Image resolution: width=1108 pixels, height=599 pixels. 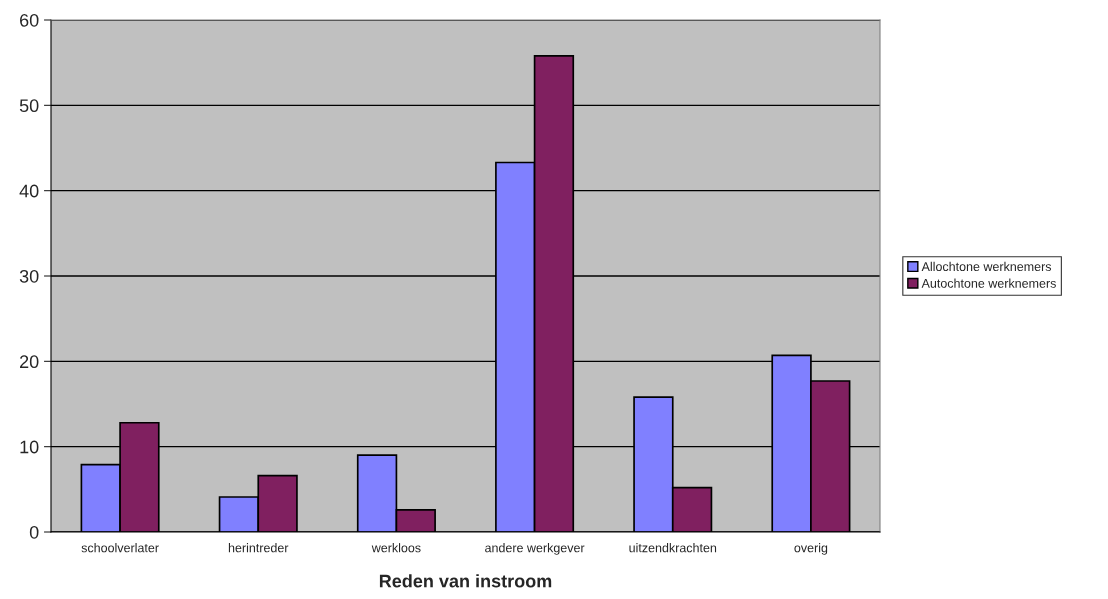 I want to click on x-tick-label: schoolverlater, so click(x=120, y=548).